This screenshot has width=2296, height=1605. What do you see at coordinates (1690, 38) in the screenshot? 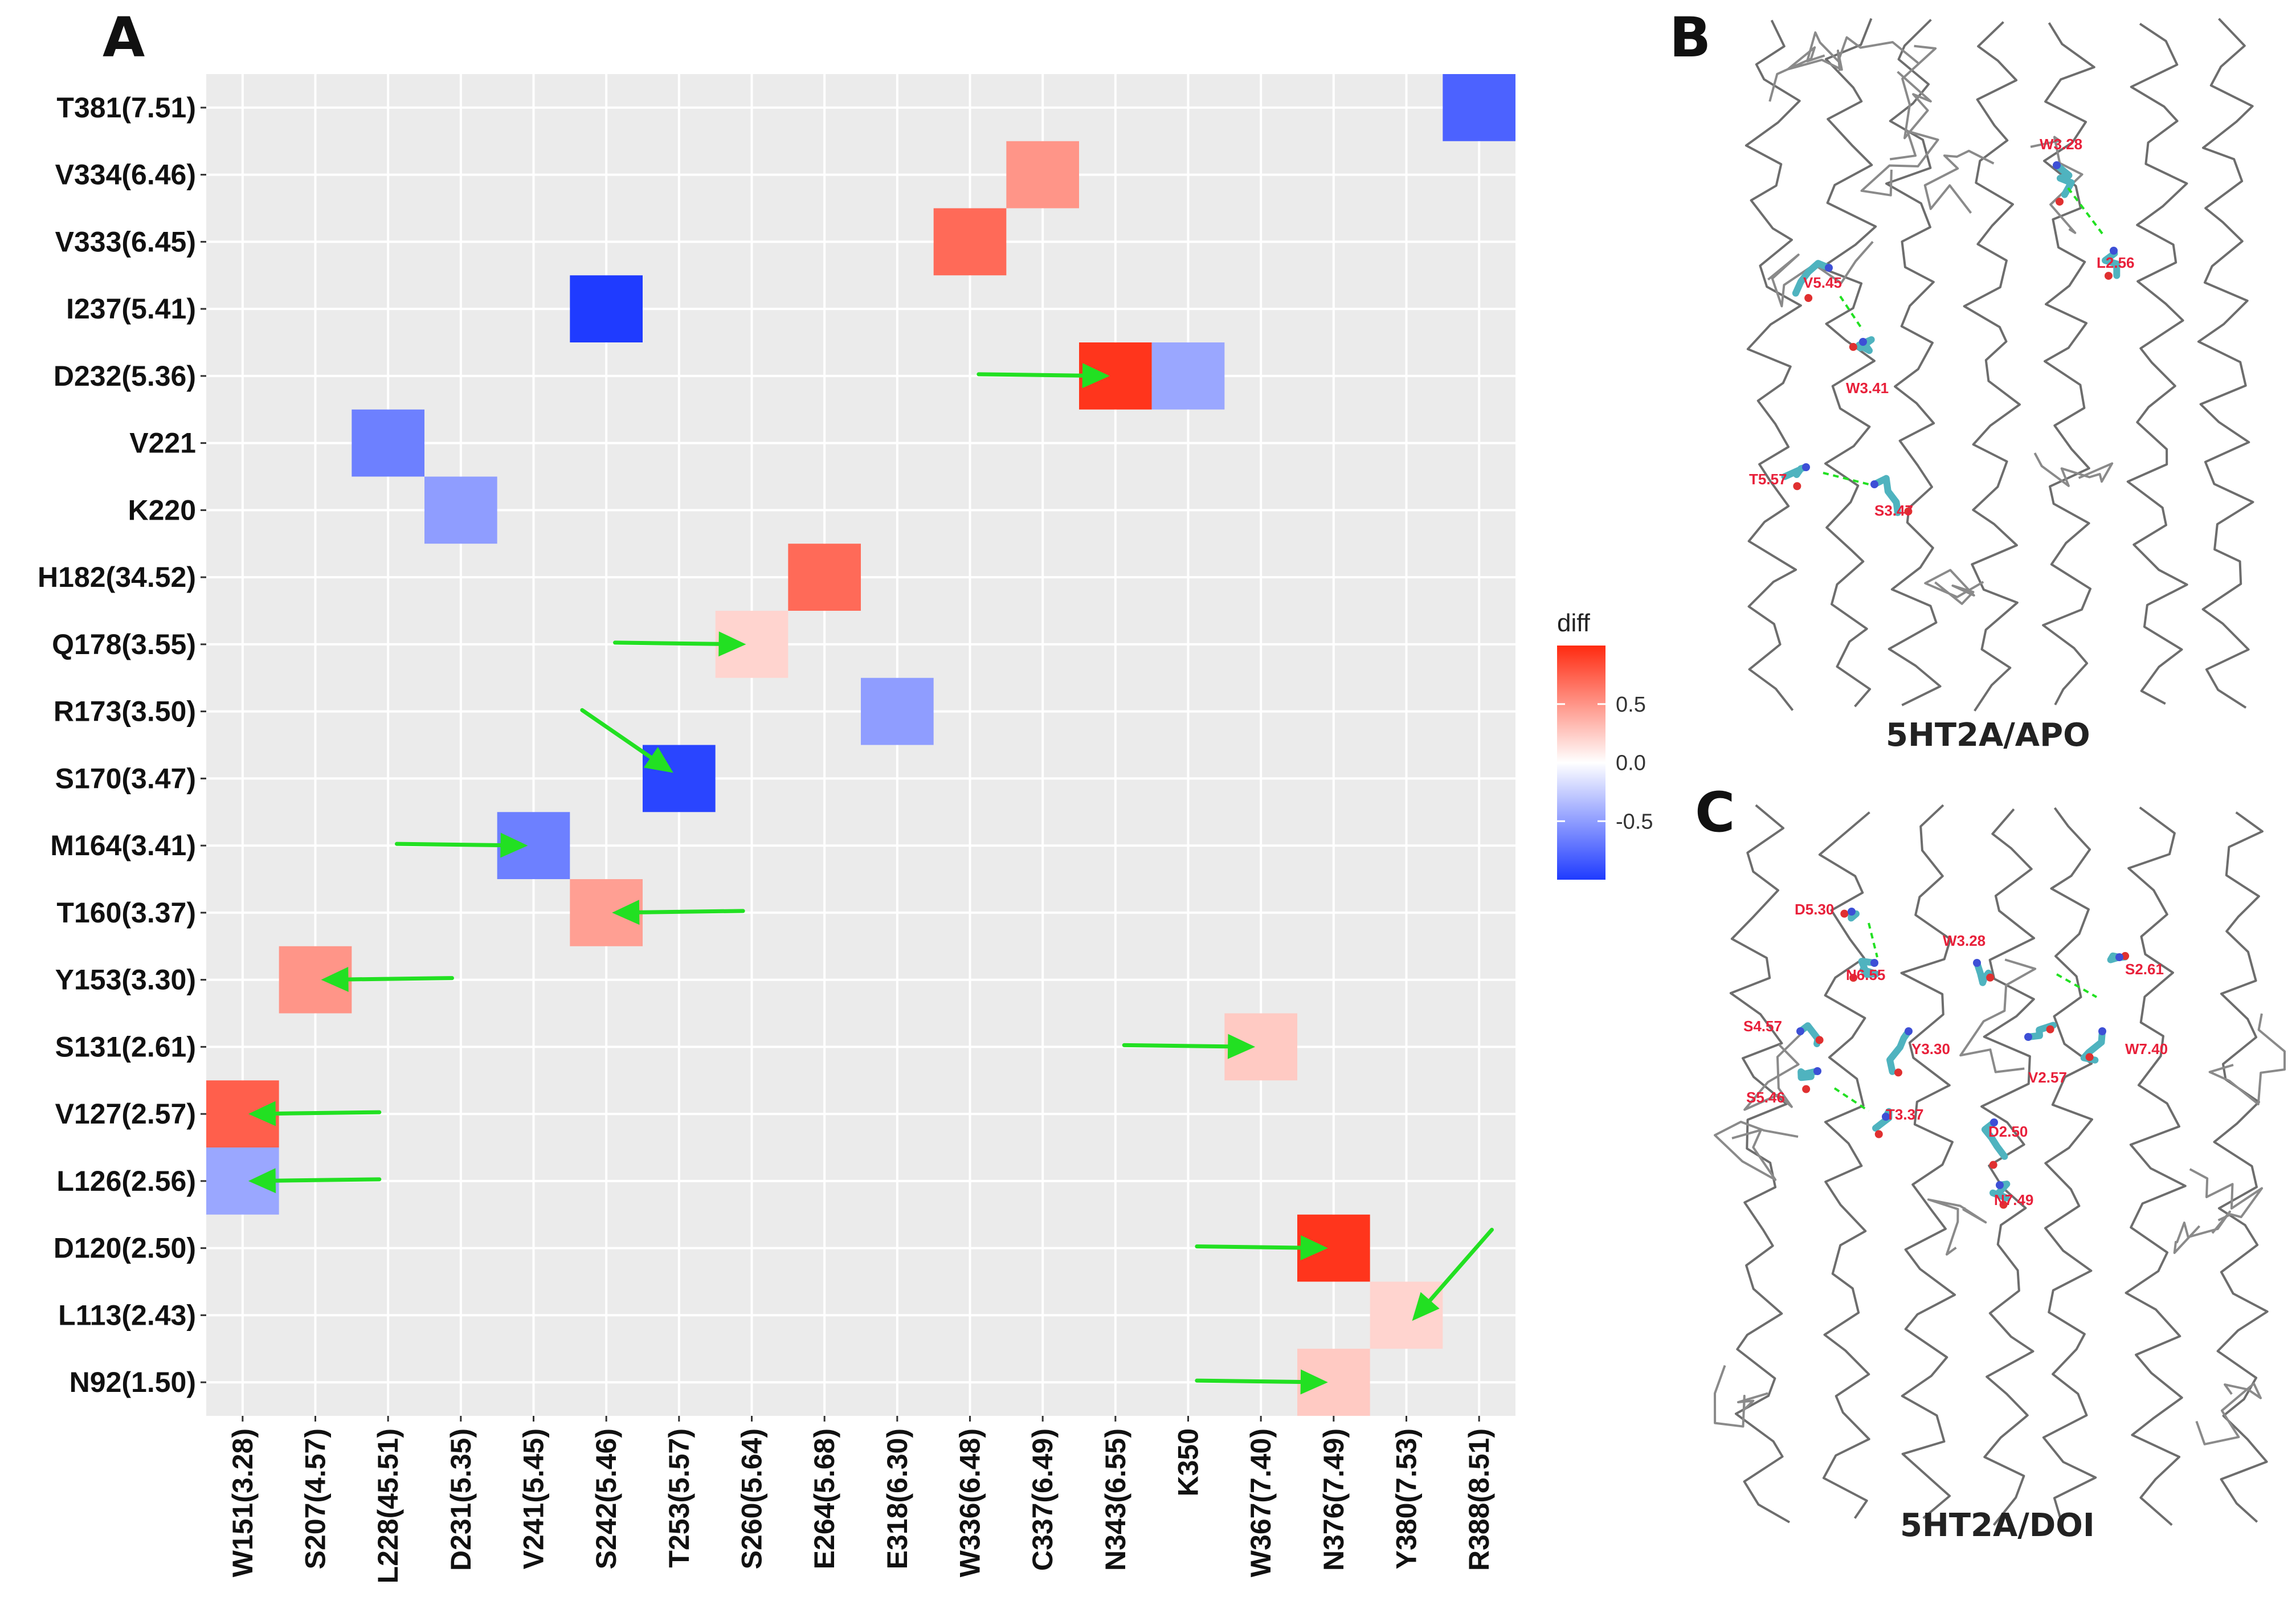
I see `panel-b-letter: B` at bounding box center [1690, 38].